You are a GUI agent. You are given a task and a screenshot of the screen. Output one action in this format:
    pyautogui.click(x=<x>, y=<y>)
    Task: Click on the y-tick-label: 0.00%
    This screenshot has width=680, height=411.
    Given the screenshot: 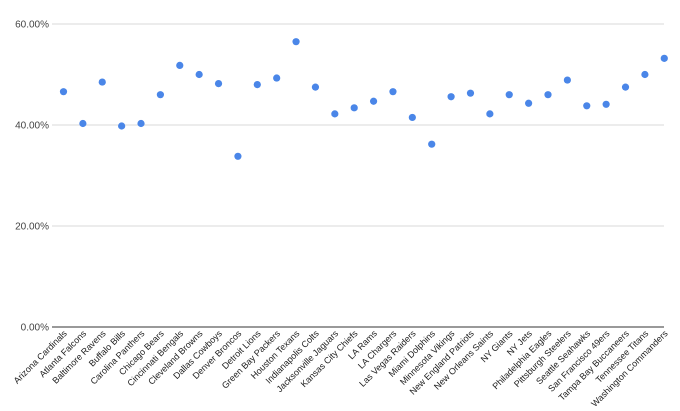 What is the action you would take?
    pyautogui.click(x=35, y=328)
    